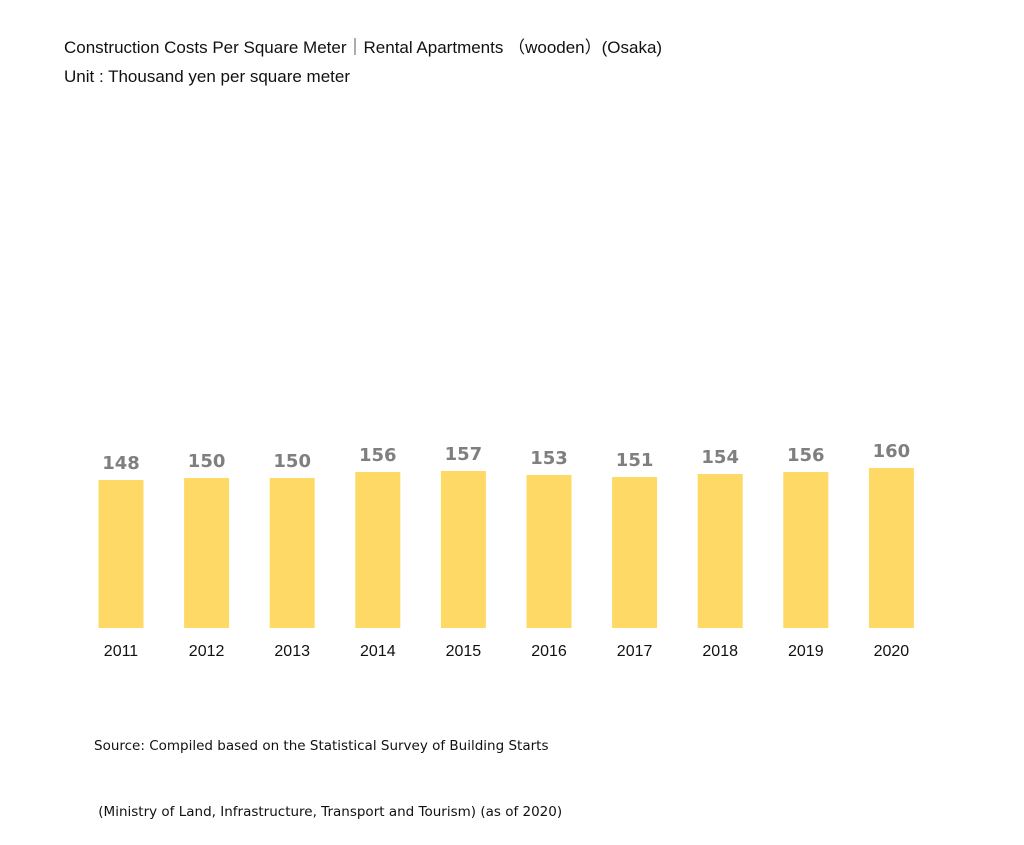 This screenshot has width=1024, height=845. I want to click on value-label-2012: 150, so click(207, 461).